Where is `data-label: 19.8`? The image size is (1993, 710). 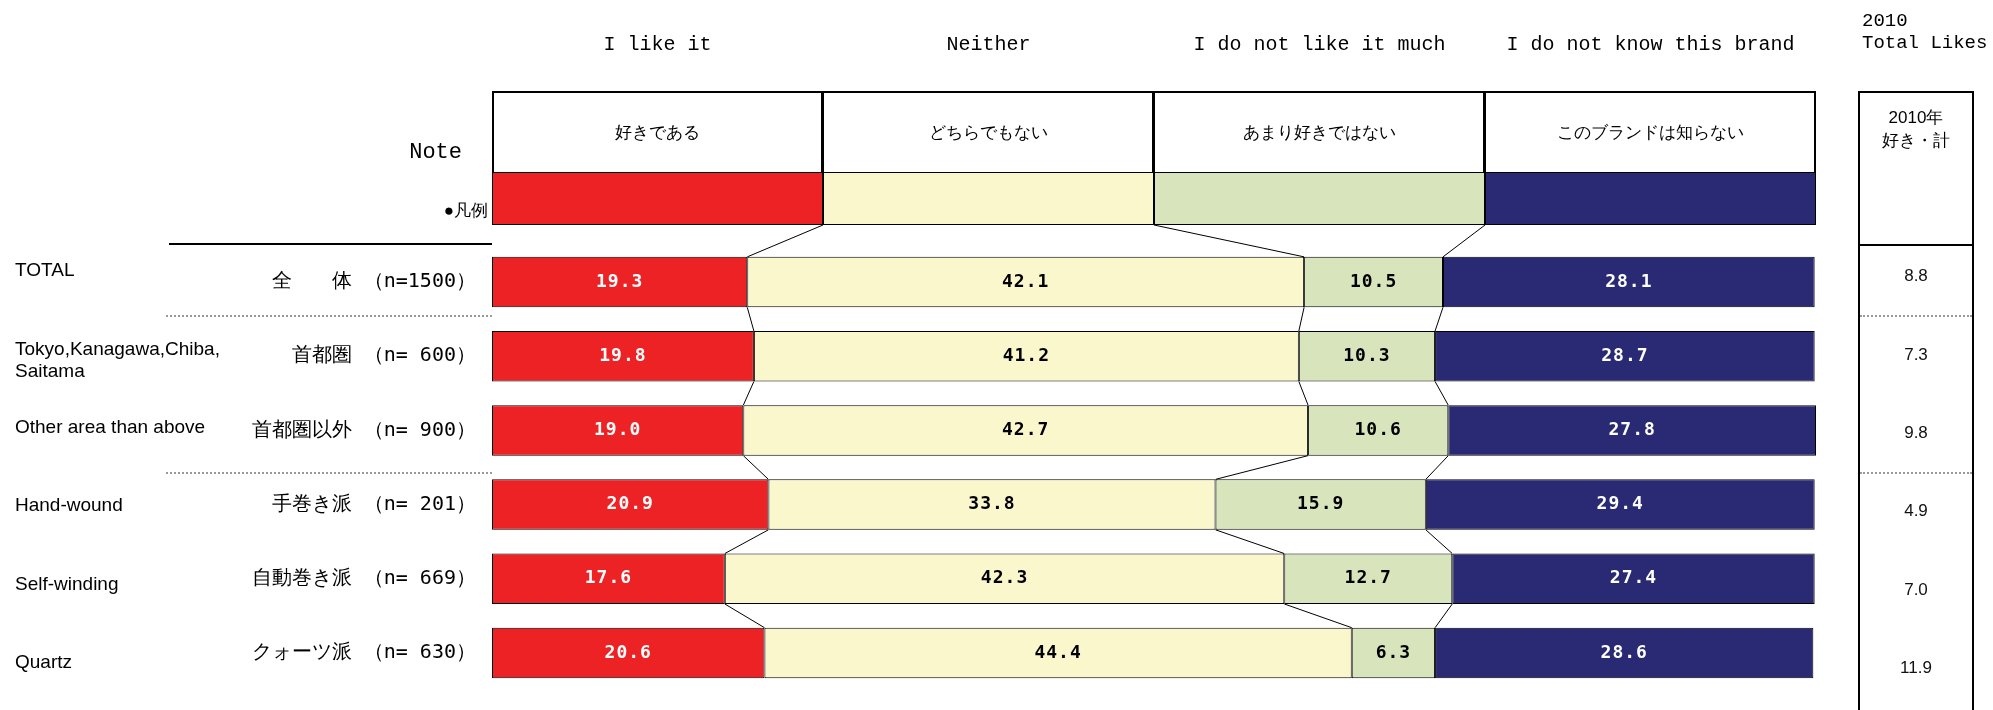
data-label: 19.8 is located at coordinates (623, 354).